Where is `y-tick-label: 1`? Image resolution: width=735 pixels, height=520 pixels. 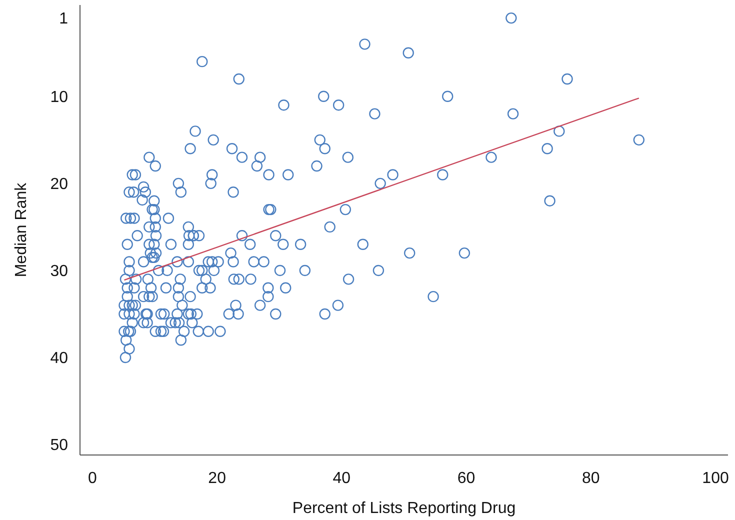
y-tick-label: 1 is located at coordinates (63, 19).